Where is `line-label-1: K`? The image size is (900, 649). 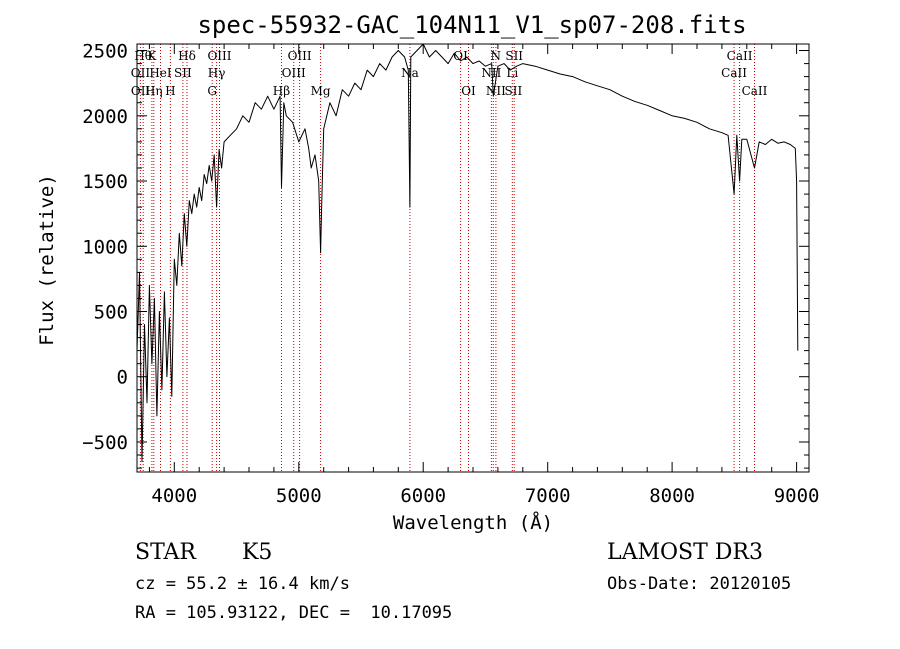 line-label-1: K is located at coordinates (152, 56).